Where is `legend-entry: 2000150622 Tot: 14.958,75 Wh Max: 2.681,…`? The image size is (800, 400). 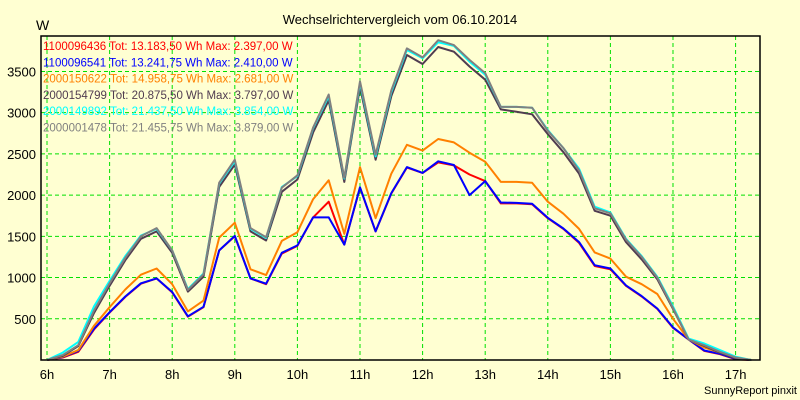 legend-entry: 2000150622 Tot: 14.958,75 Wh Max: 2.681,… is located at coordinates (168, 80).